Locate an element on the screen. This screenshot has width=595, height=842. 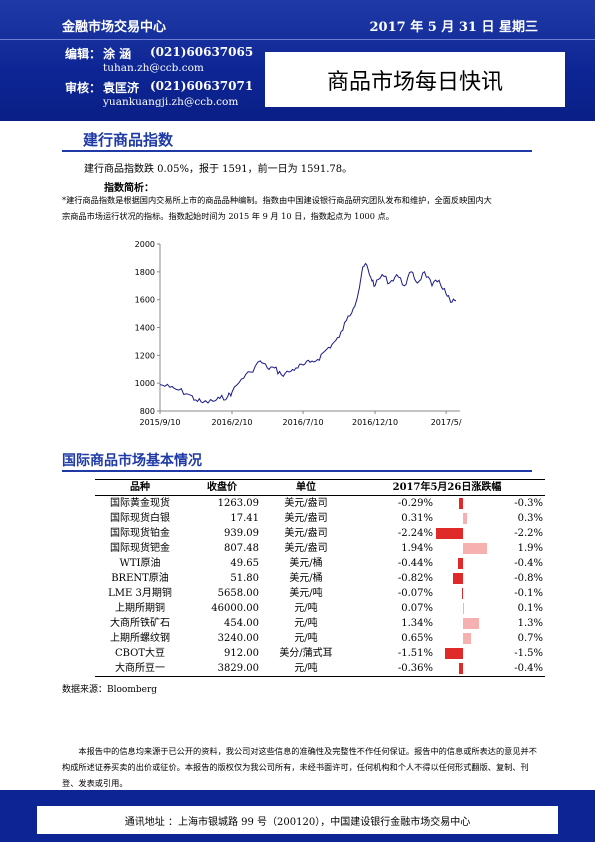
row-change-pct: 0.65% is located at coordinates (417, 638).